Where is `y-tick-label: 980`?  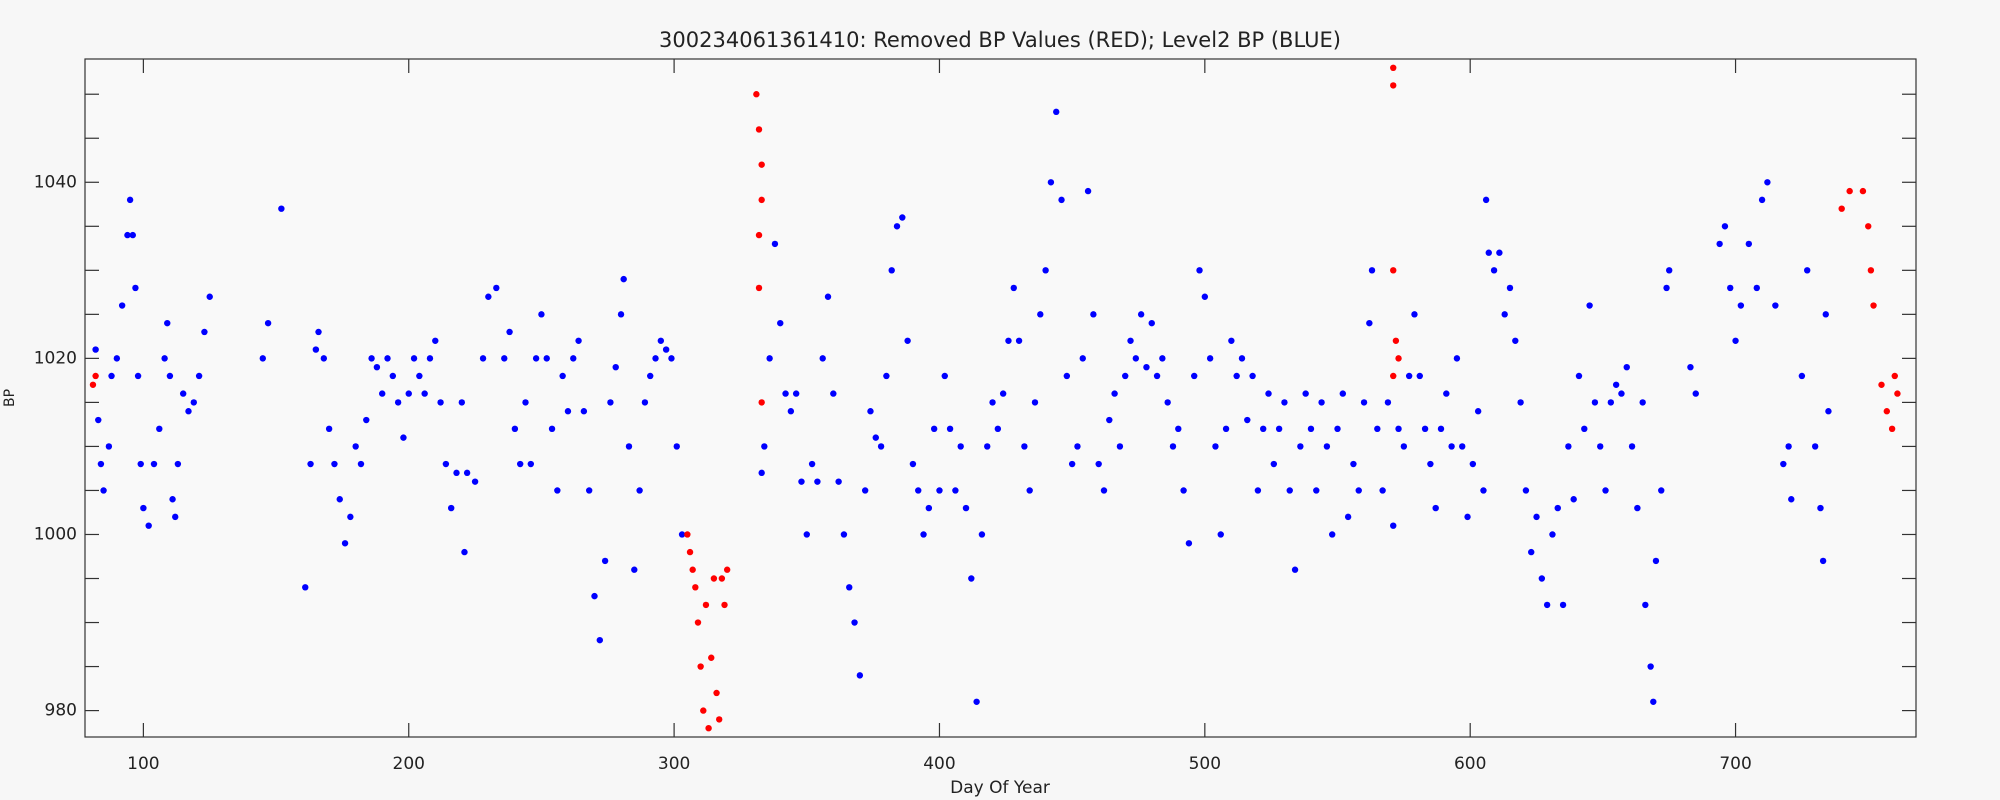 y-tick-label: 980 is located at coordinates (61, 711).